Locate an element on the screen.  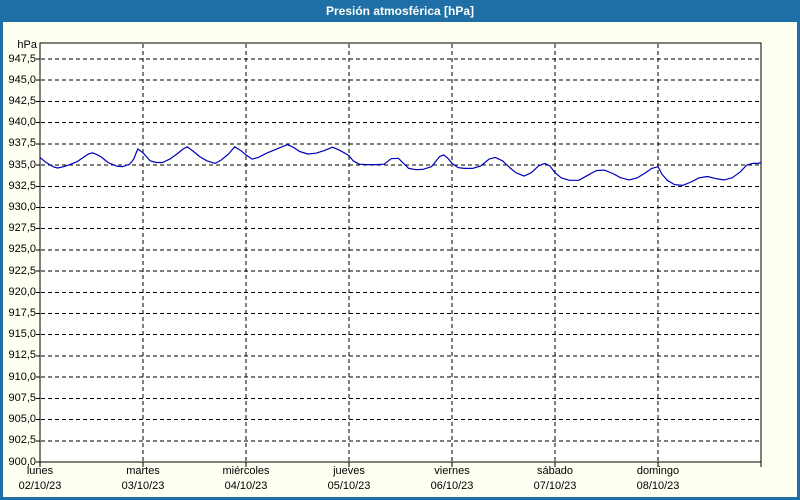
day-name-label: viernes is located at coordinates (452, 471).